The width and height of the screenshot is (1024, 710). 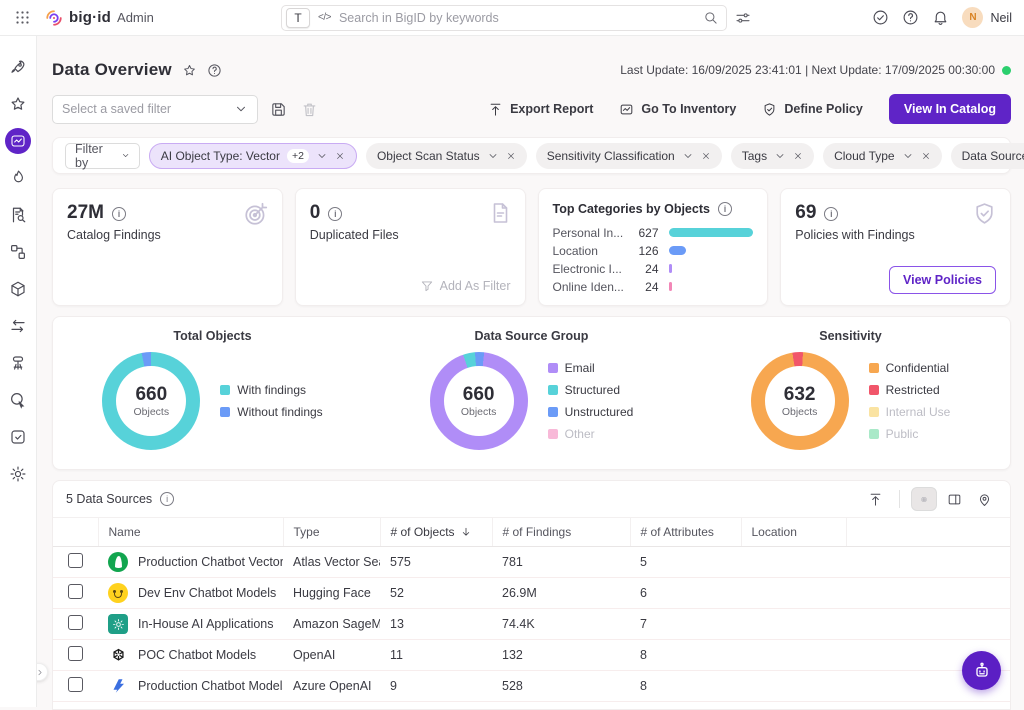 I want to click on sidebar-item-data-sources, so click(x=18, y=362).